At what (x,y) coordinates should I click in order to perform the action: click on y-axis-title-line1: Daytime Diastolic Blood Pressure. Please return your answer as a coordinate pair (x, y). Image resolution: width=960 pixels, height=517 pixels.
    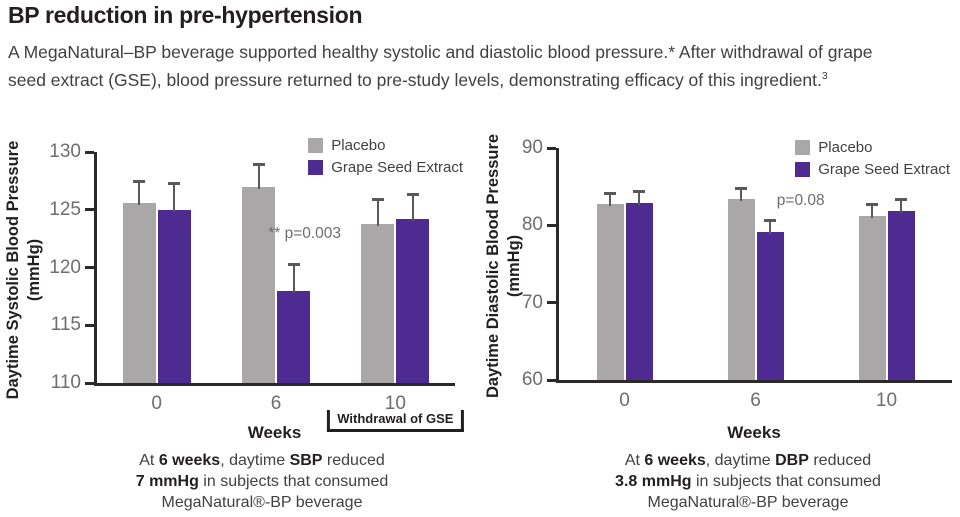
    Looking at the image, I should click on (493, 266).